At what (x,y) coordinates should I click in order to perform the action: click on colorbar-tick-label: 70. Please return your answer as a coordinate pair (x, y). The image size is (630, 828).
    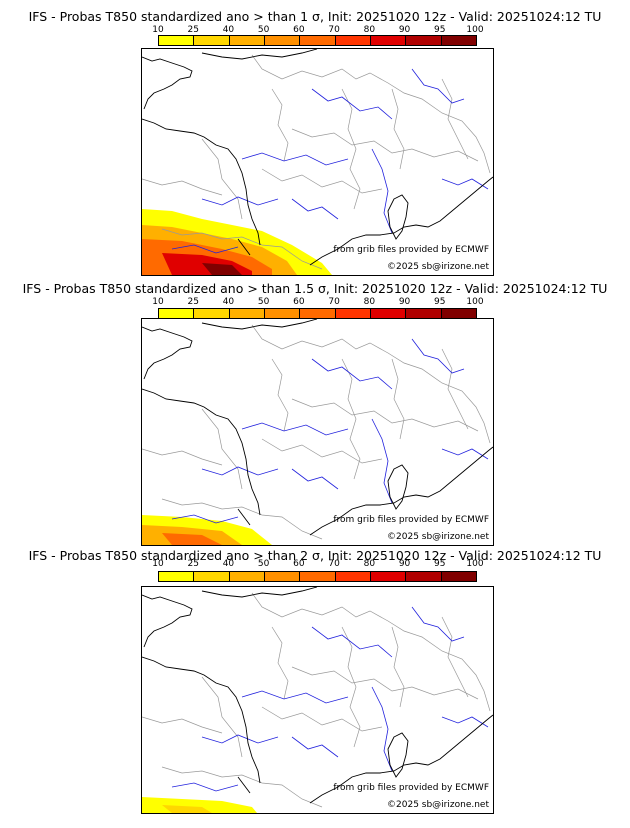
    Looking at the image, I should click on (334, 30).